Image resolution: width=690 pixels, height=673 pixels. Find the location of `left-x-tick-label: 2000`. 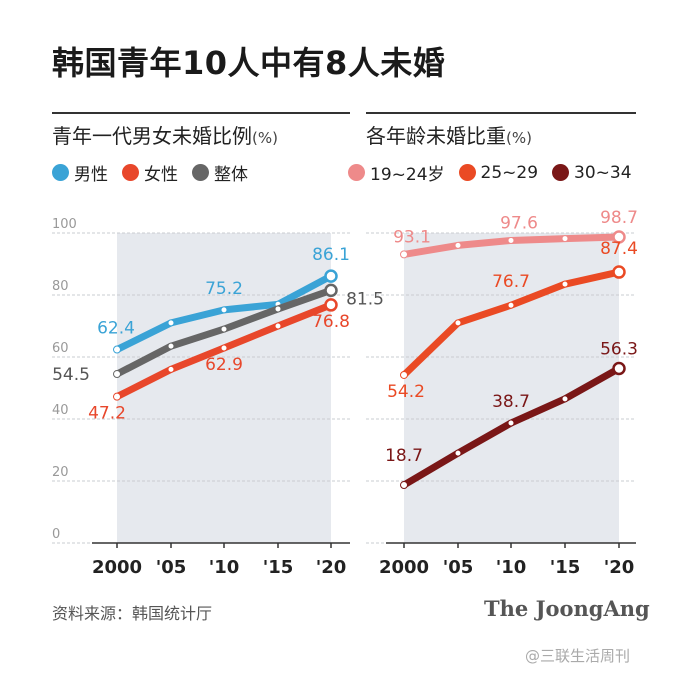

left-x-tick-label: 2000 is located at coordinates (117, 567).